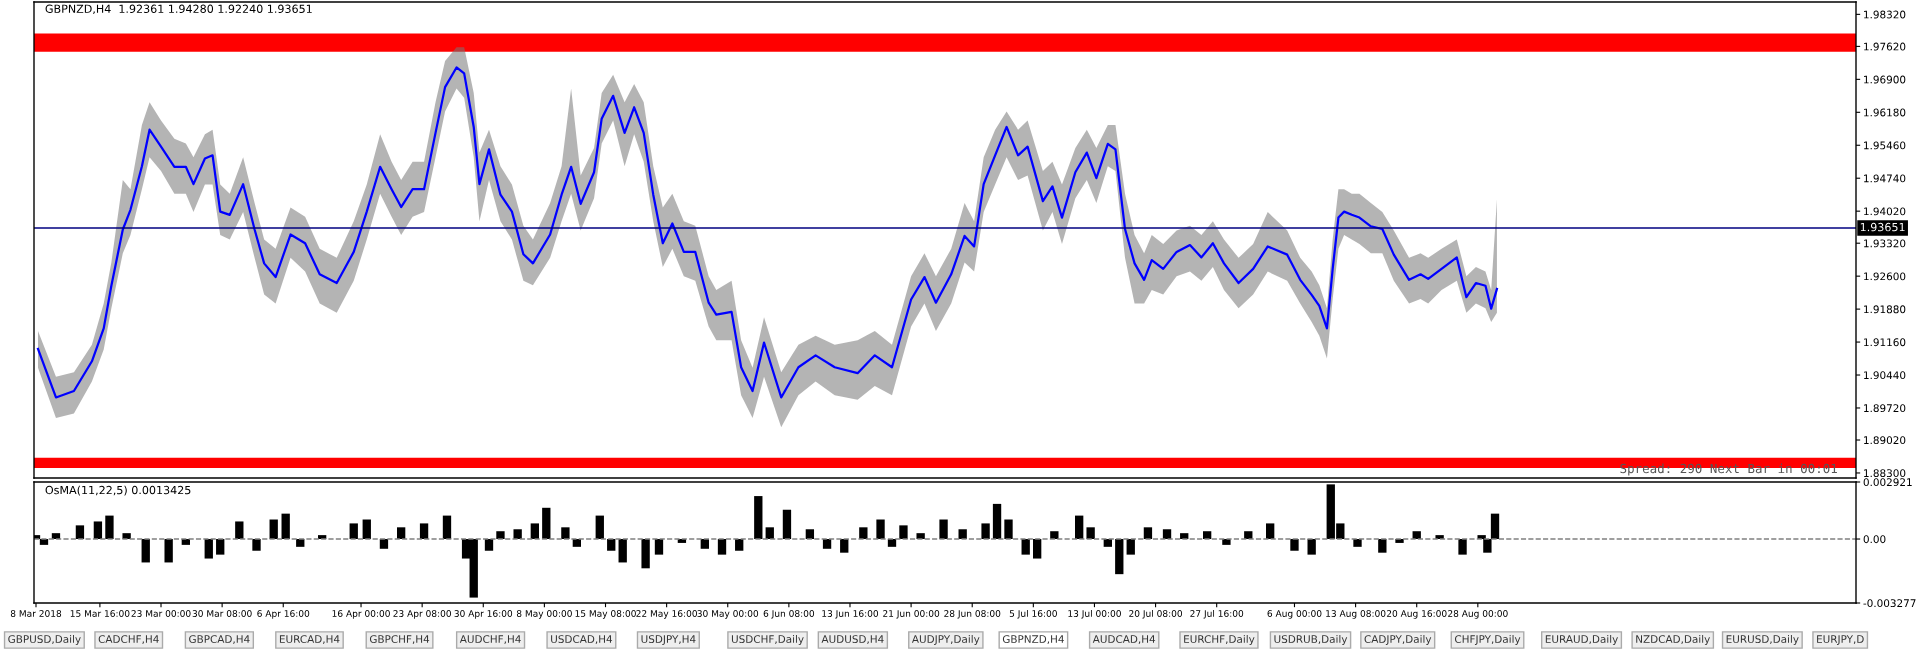 The image size is (1918, 650). What do you see at coordinates (1885, 79) in the screenshot?
I see `y-tick-label: 1.96900` at bounding box center [1885, 79].